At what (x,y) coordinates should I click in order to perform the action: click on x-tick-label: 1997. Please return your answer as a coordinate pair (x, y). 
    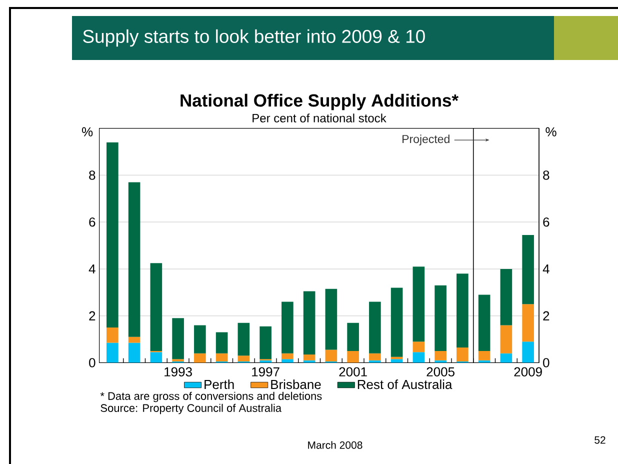
    Looking at the image, I should click on (266, 371).